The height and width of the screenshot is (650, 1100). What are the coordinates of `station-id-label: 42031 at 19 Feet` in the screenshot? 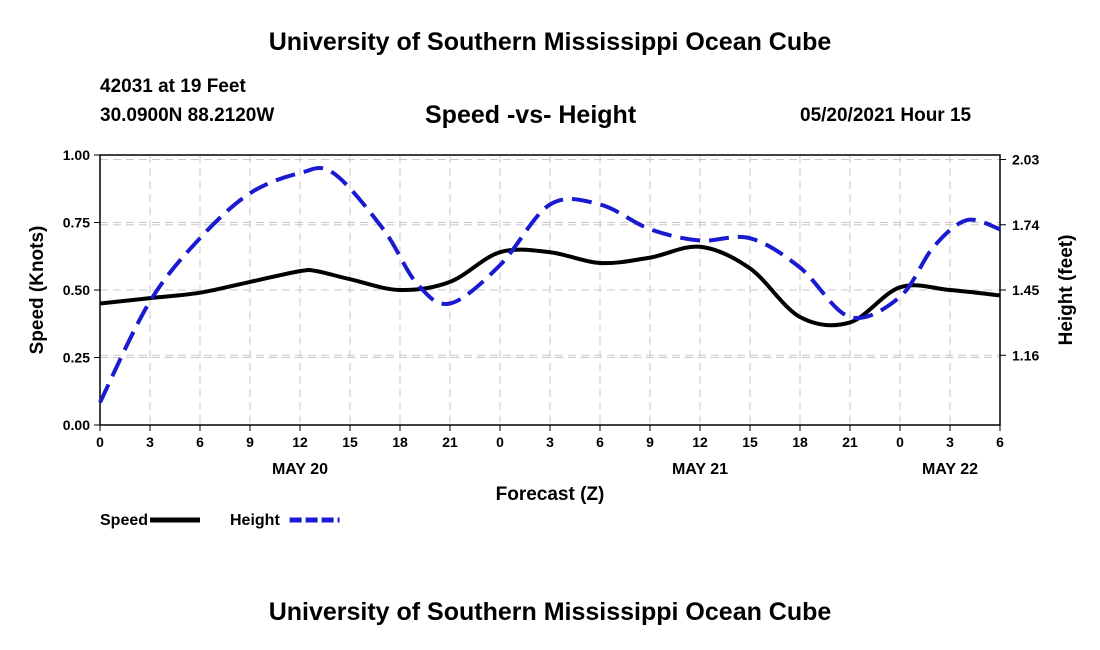 It's located at (173, 86).